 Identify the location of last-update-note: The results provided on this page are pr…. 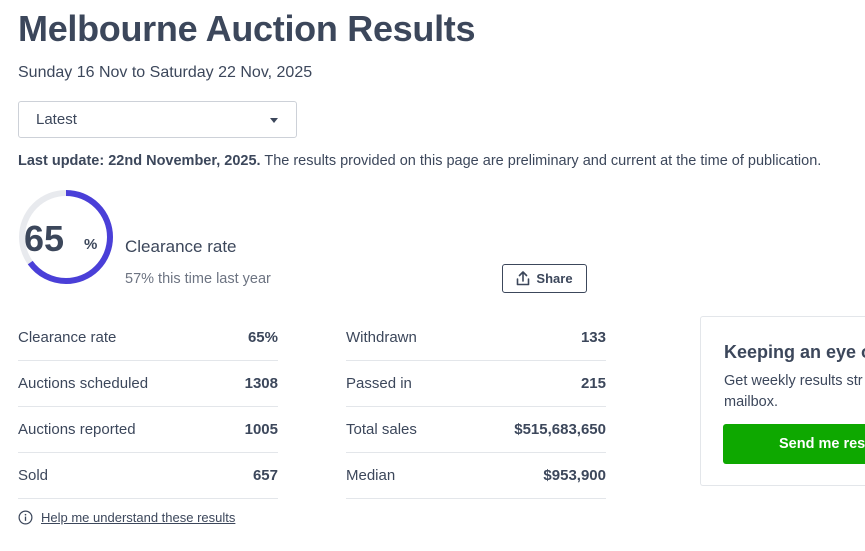
(543, 161).